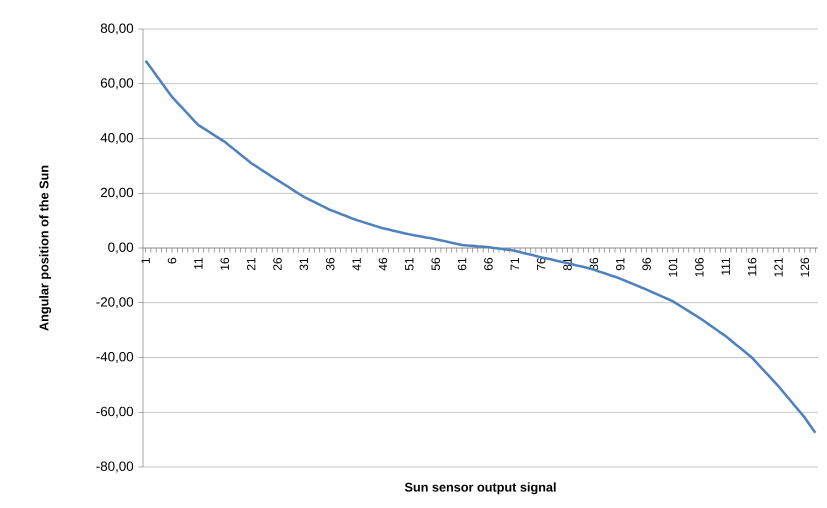 This screenshot has height=508, width=827. I want to click on x-tick-label: 16, so click(224, 264).